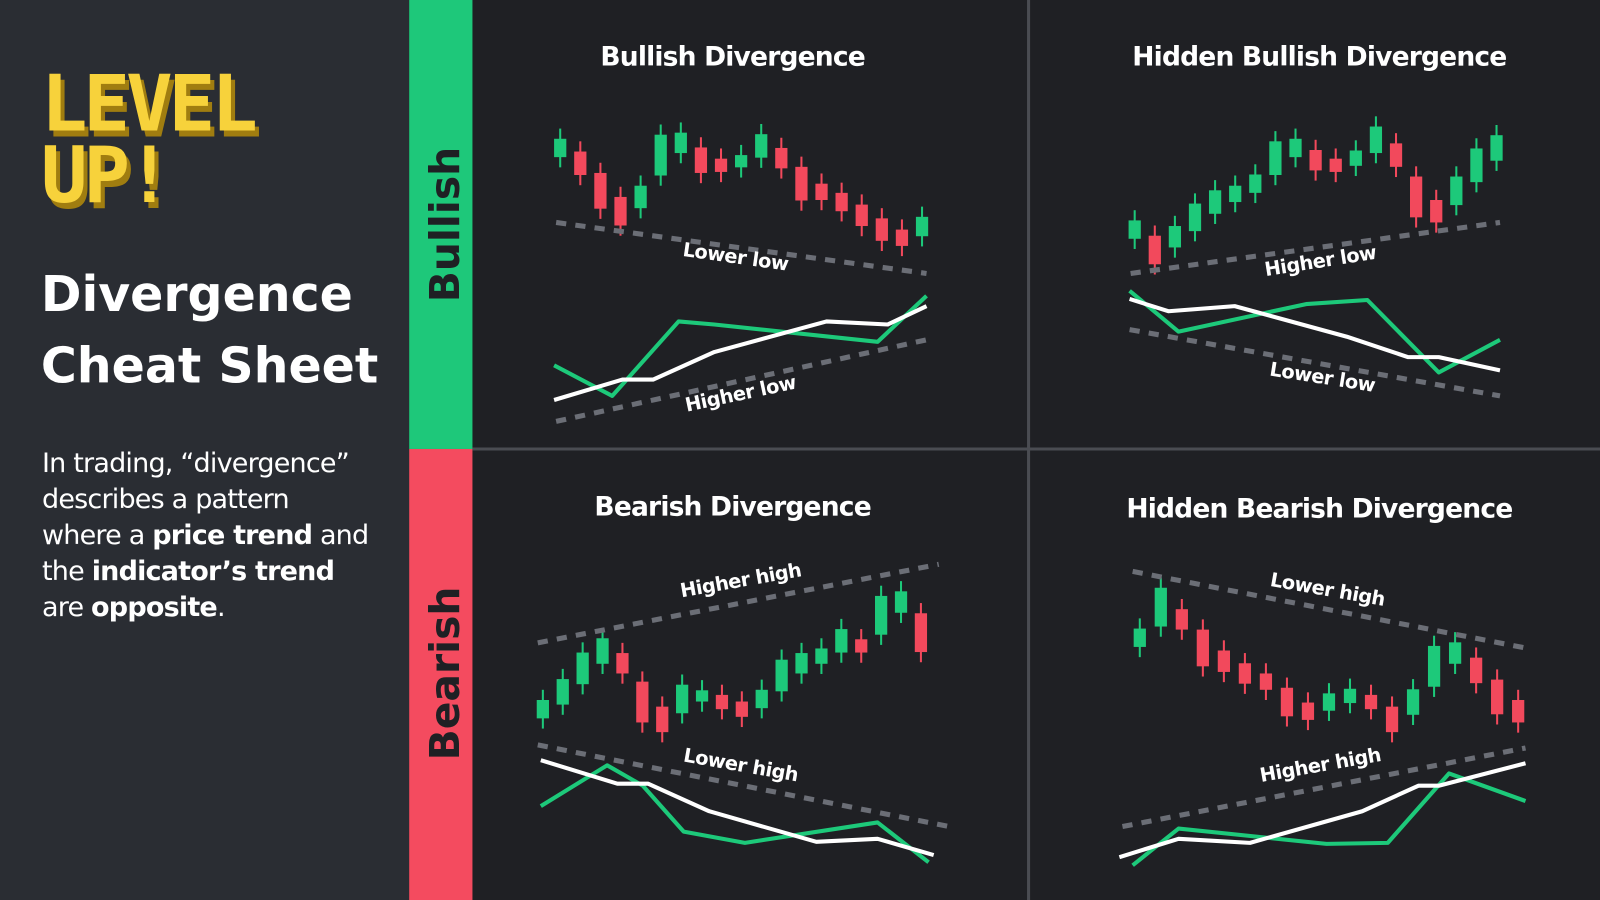  Describe the element at coordinates (213, 571) in the screenshot. I see `description-part: indicator’s trend` at that location.